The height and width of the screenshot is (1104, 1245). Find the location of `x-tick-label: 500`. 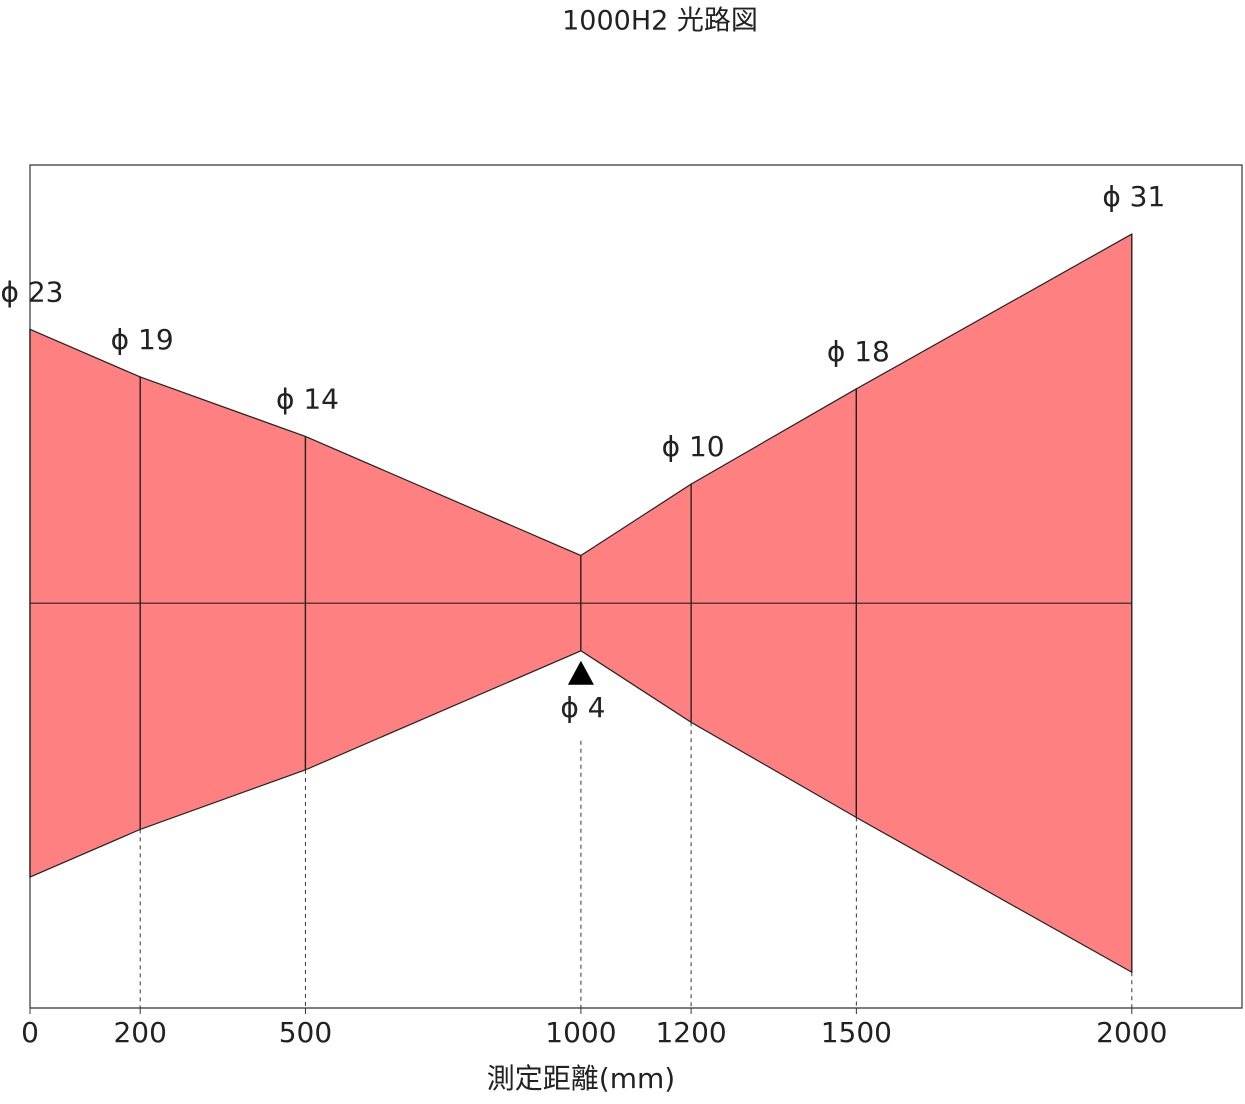

x-tick-label: 500 is located at coordinates (305, 1032).